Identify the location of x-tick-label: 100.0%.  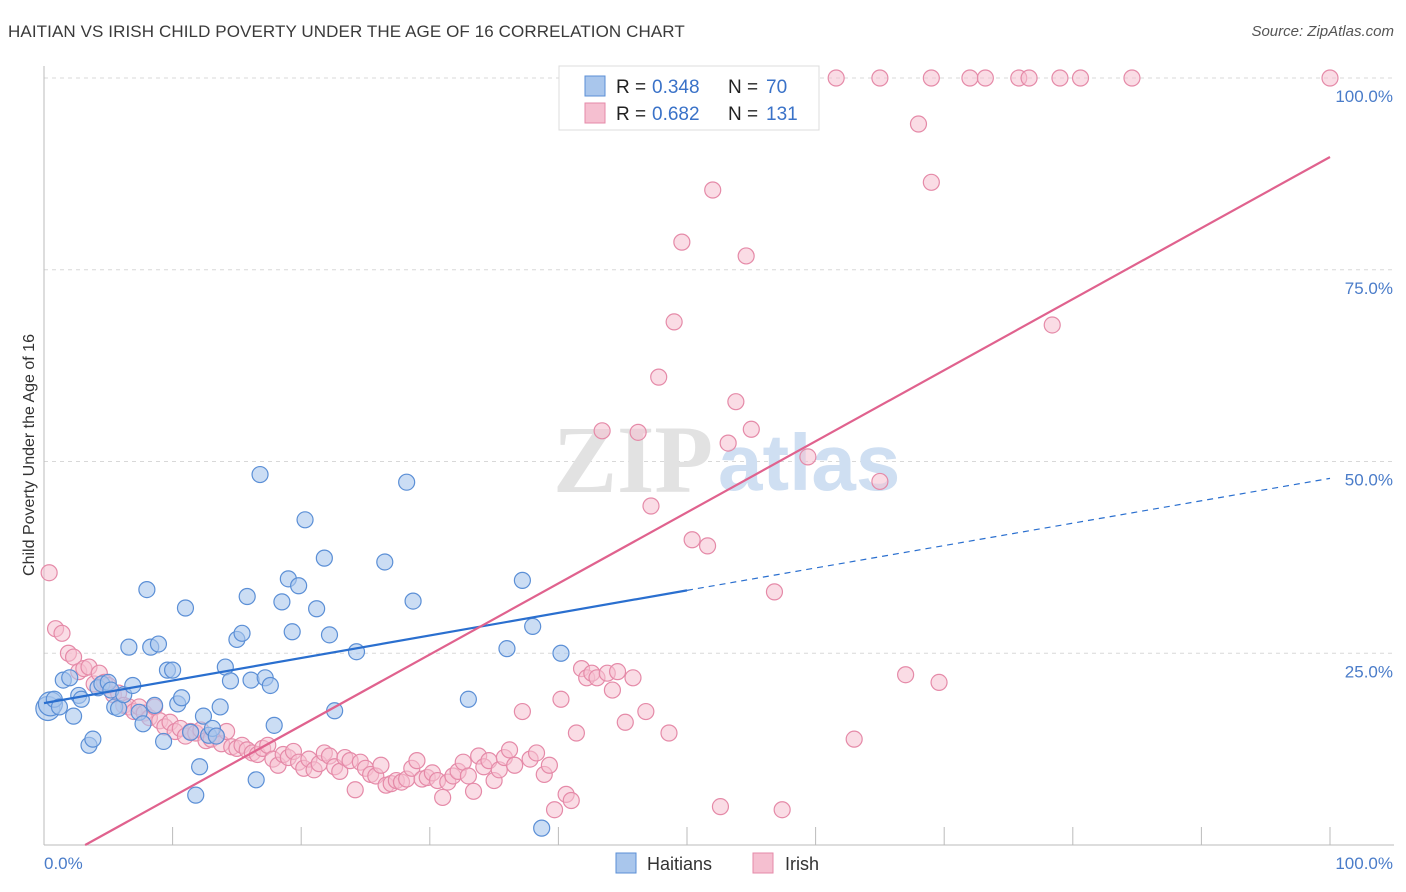
(1364, 863).